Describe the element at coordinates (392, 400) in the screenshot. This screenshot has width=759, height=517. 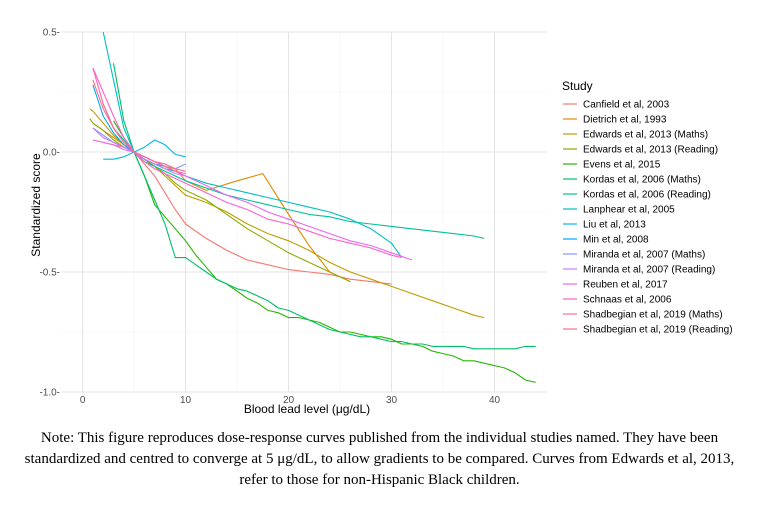
I see `x-tick-label: 30` at that location.